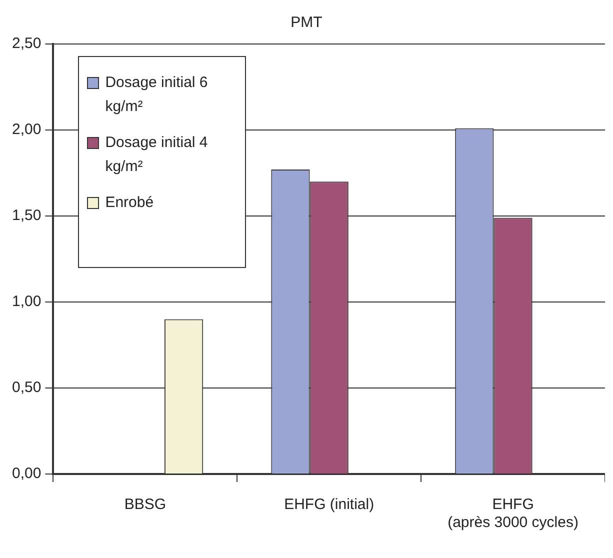 The width and height of the screenshot is (613, 558). Describe the element at coordinates (145, 505) in the screenshot. I see `x-tick-label: BBSG` at that location.